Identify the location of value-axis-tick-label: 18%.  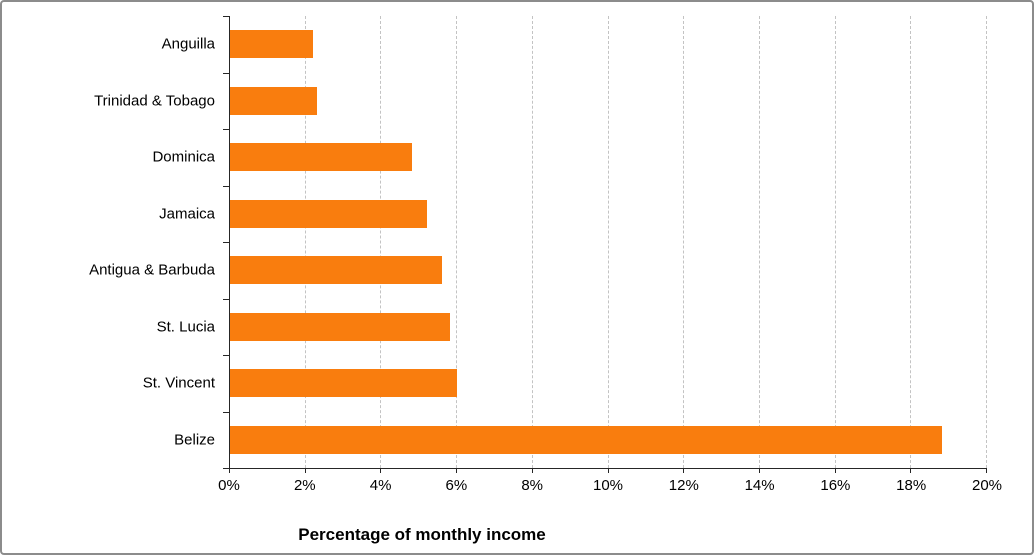
(911, 485).